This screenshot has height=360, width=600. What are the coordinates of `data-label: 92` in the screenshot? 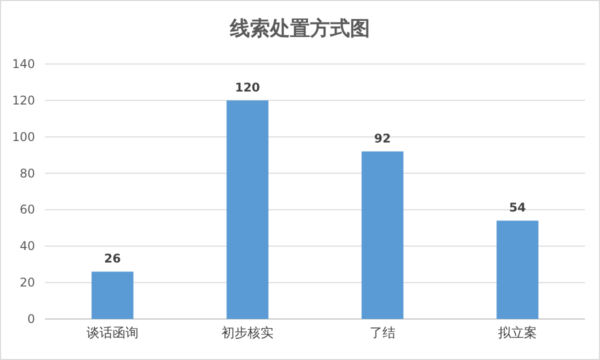 It's located at (382, 138).